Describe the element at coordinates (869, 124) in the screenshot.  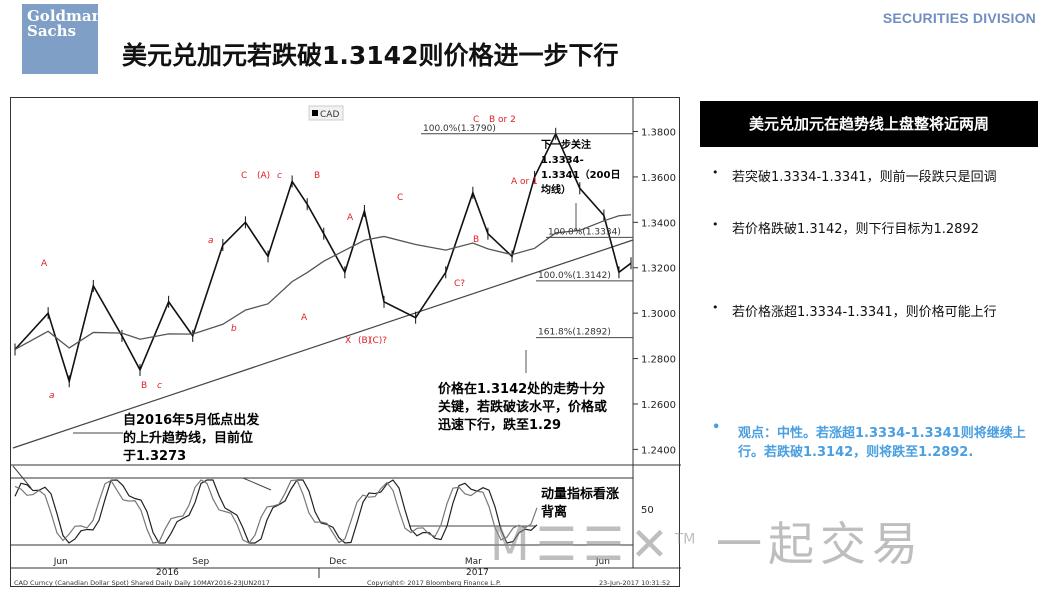
I see `panel-heading: 美元兑加元在趋势线上盘整将近两周` at that location.